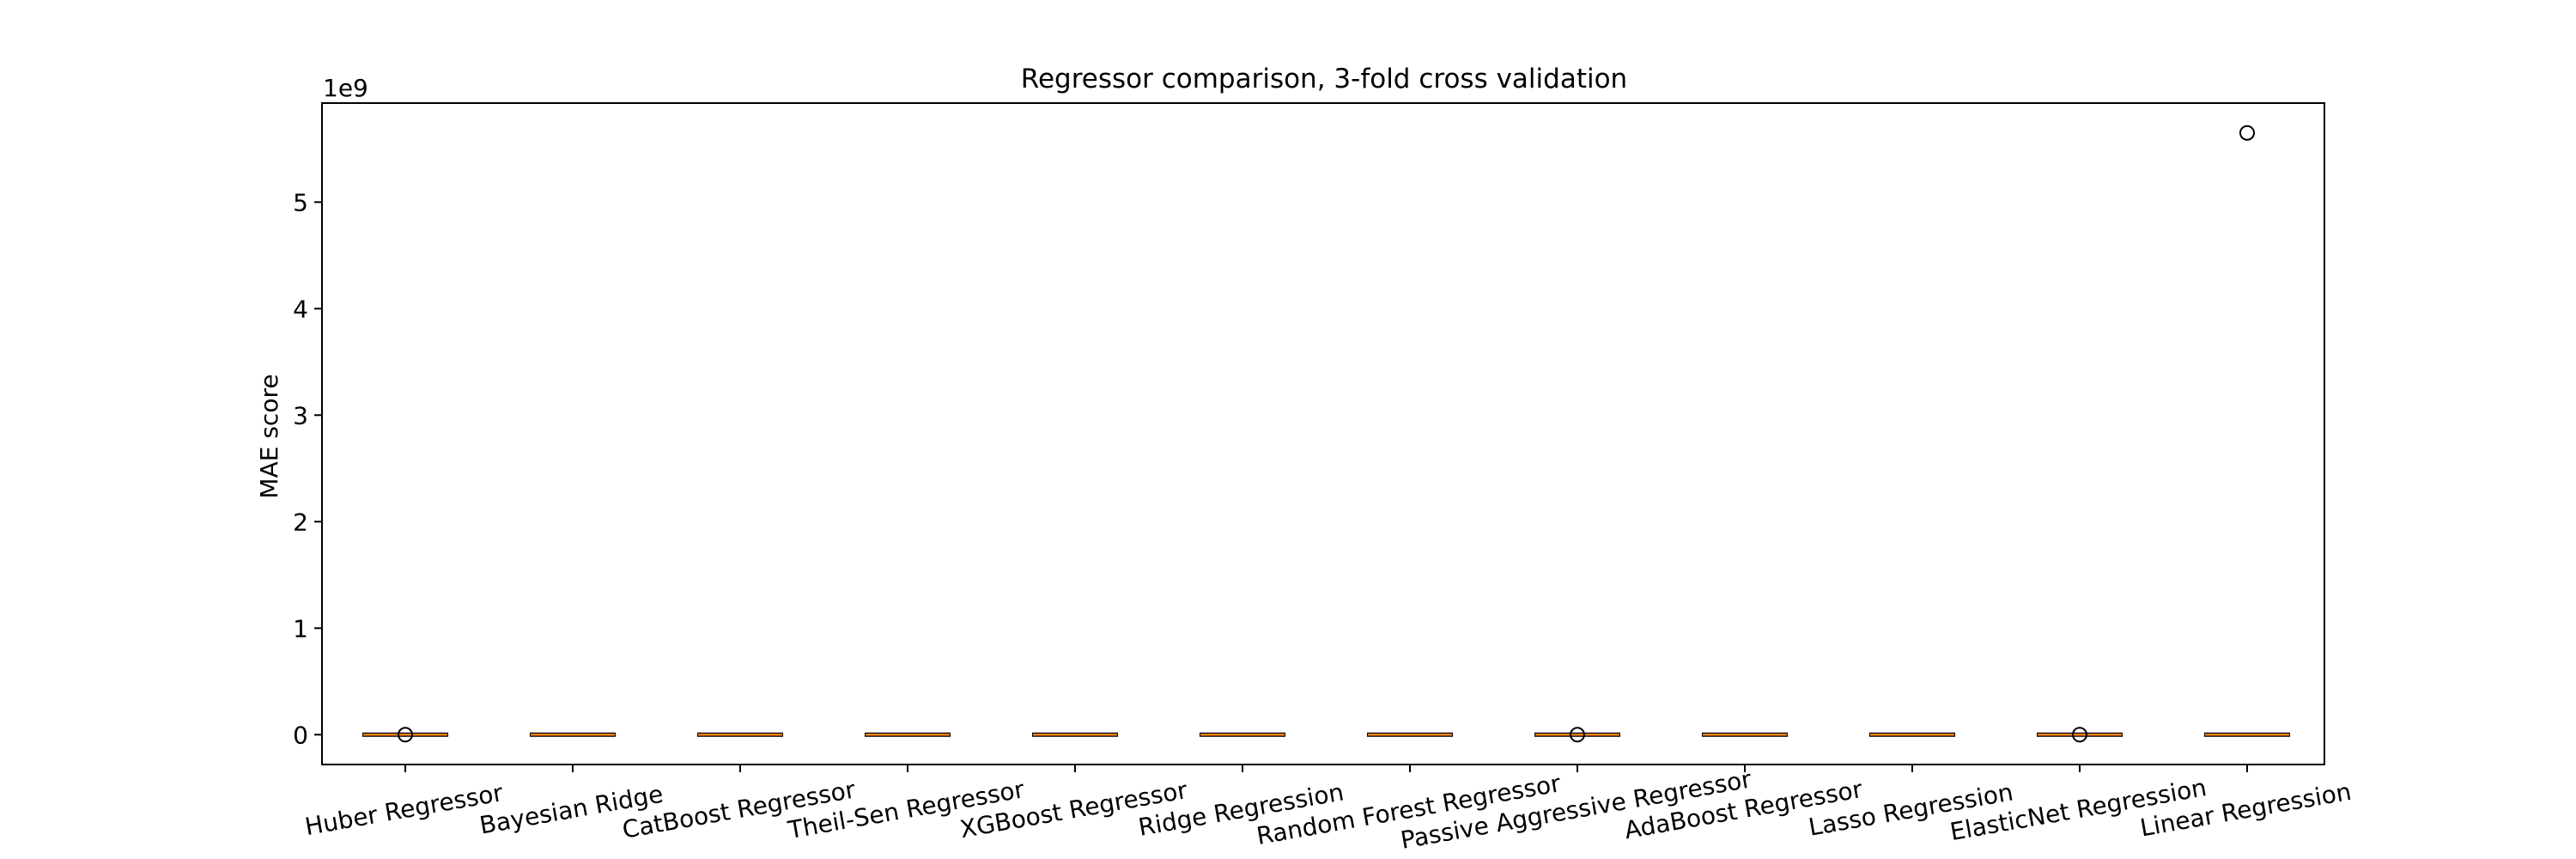 This screenshot has height=859, width=2576. What do you see at coordinates (301, 735) in the screenshot?
I see `y-tick-label: 0` at bounding box center [301, 735].